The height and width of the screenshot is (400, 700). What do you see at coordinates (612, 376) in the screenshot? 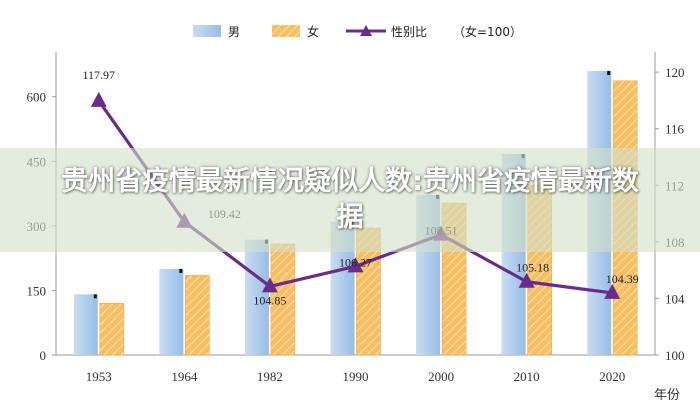
I see `x-tick-label: 2020` at bounding box center [612, 376].